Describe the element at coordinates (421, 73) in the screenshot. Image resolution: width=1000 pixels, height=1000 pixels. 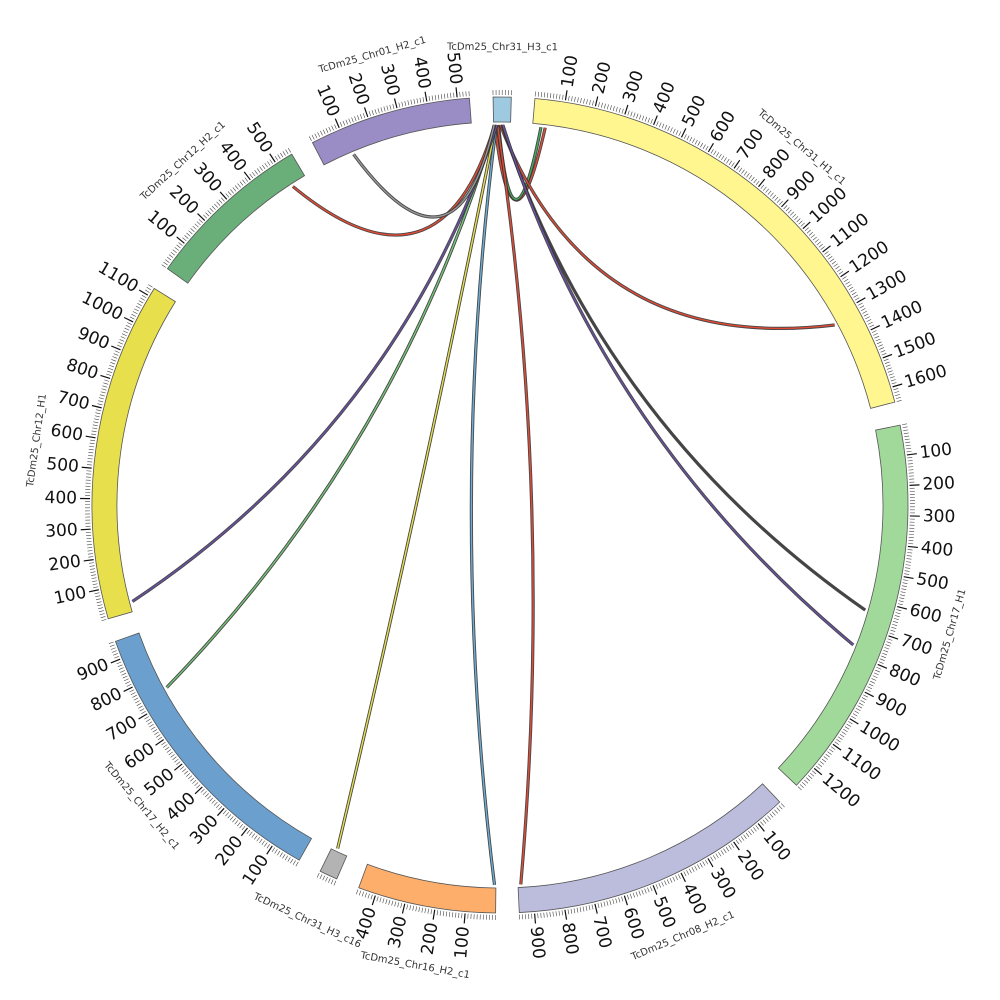
I see `tick-label-chr01_h2: 400` at that location.